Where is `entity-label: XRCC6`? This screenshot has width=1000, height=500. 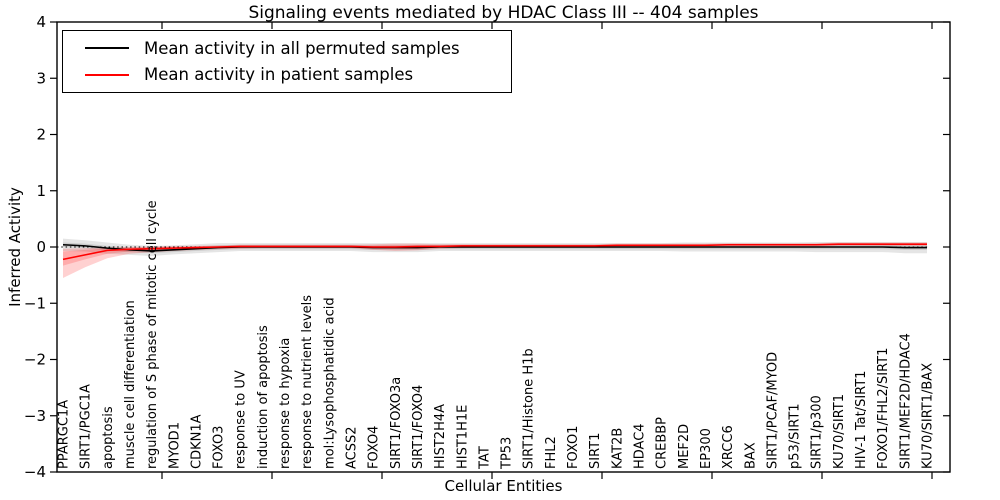 entity-label: XRCC6 is located at coordinates (728, 447).